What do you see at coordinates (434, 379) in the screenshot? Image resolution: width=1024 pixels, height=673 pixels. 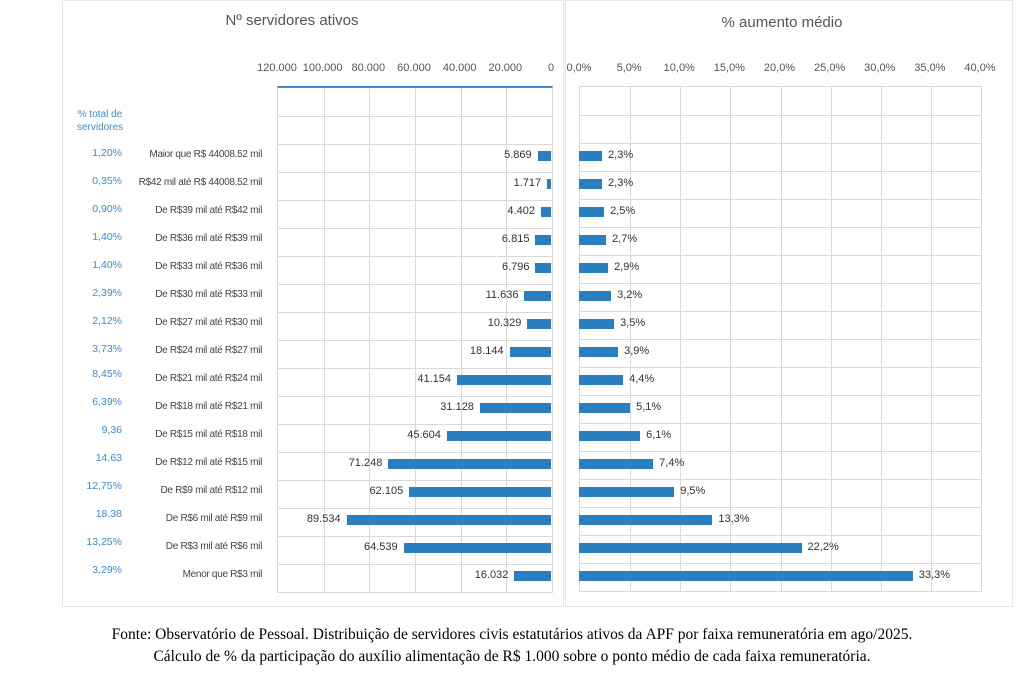 I see `left-bar-label: 41.154` at bounding box center [434, 379].